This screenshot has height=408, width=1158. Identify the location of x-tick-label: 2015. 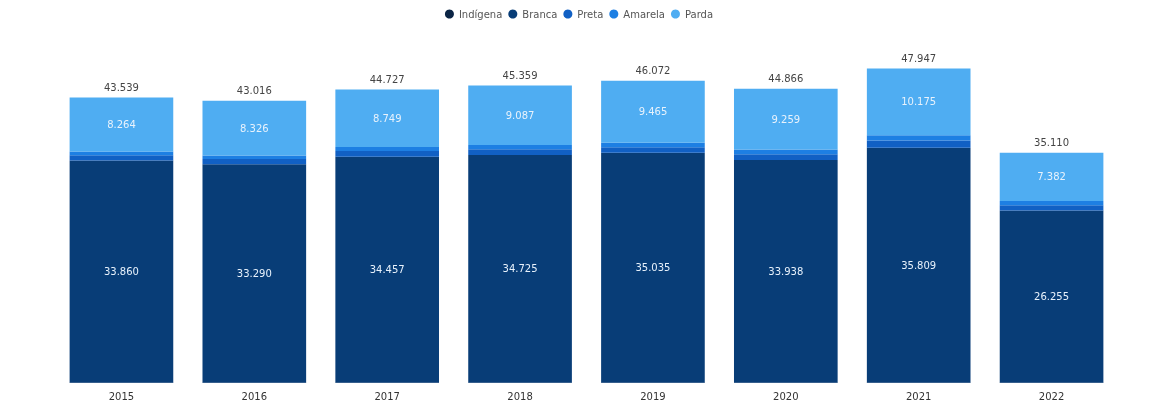
(121, 396).